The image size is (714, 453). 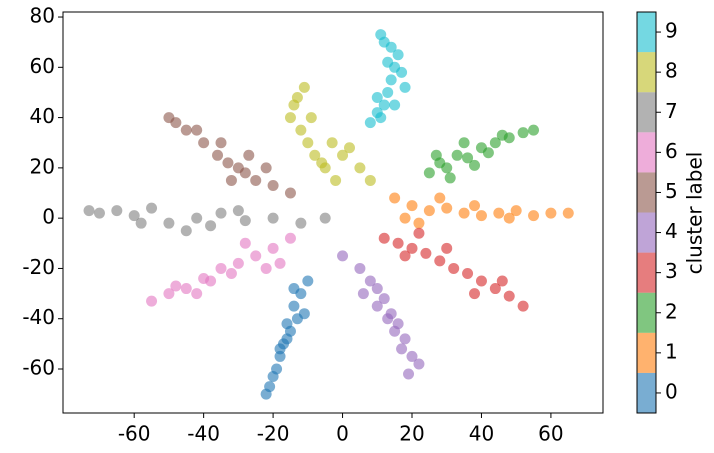 What do you see at coordinates (38, 317) in the screenshot?
I see `y-tick-label: -40` at bounding box center [38, 317].